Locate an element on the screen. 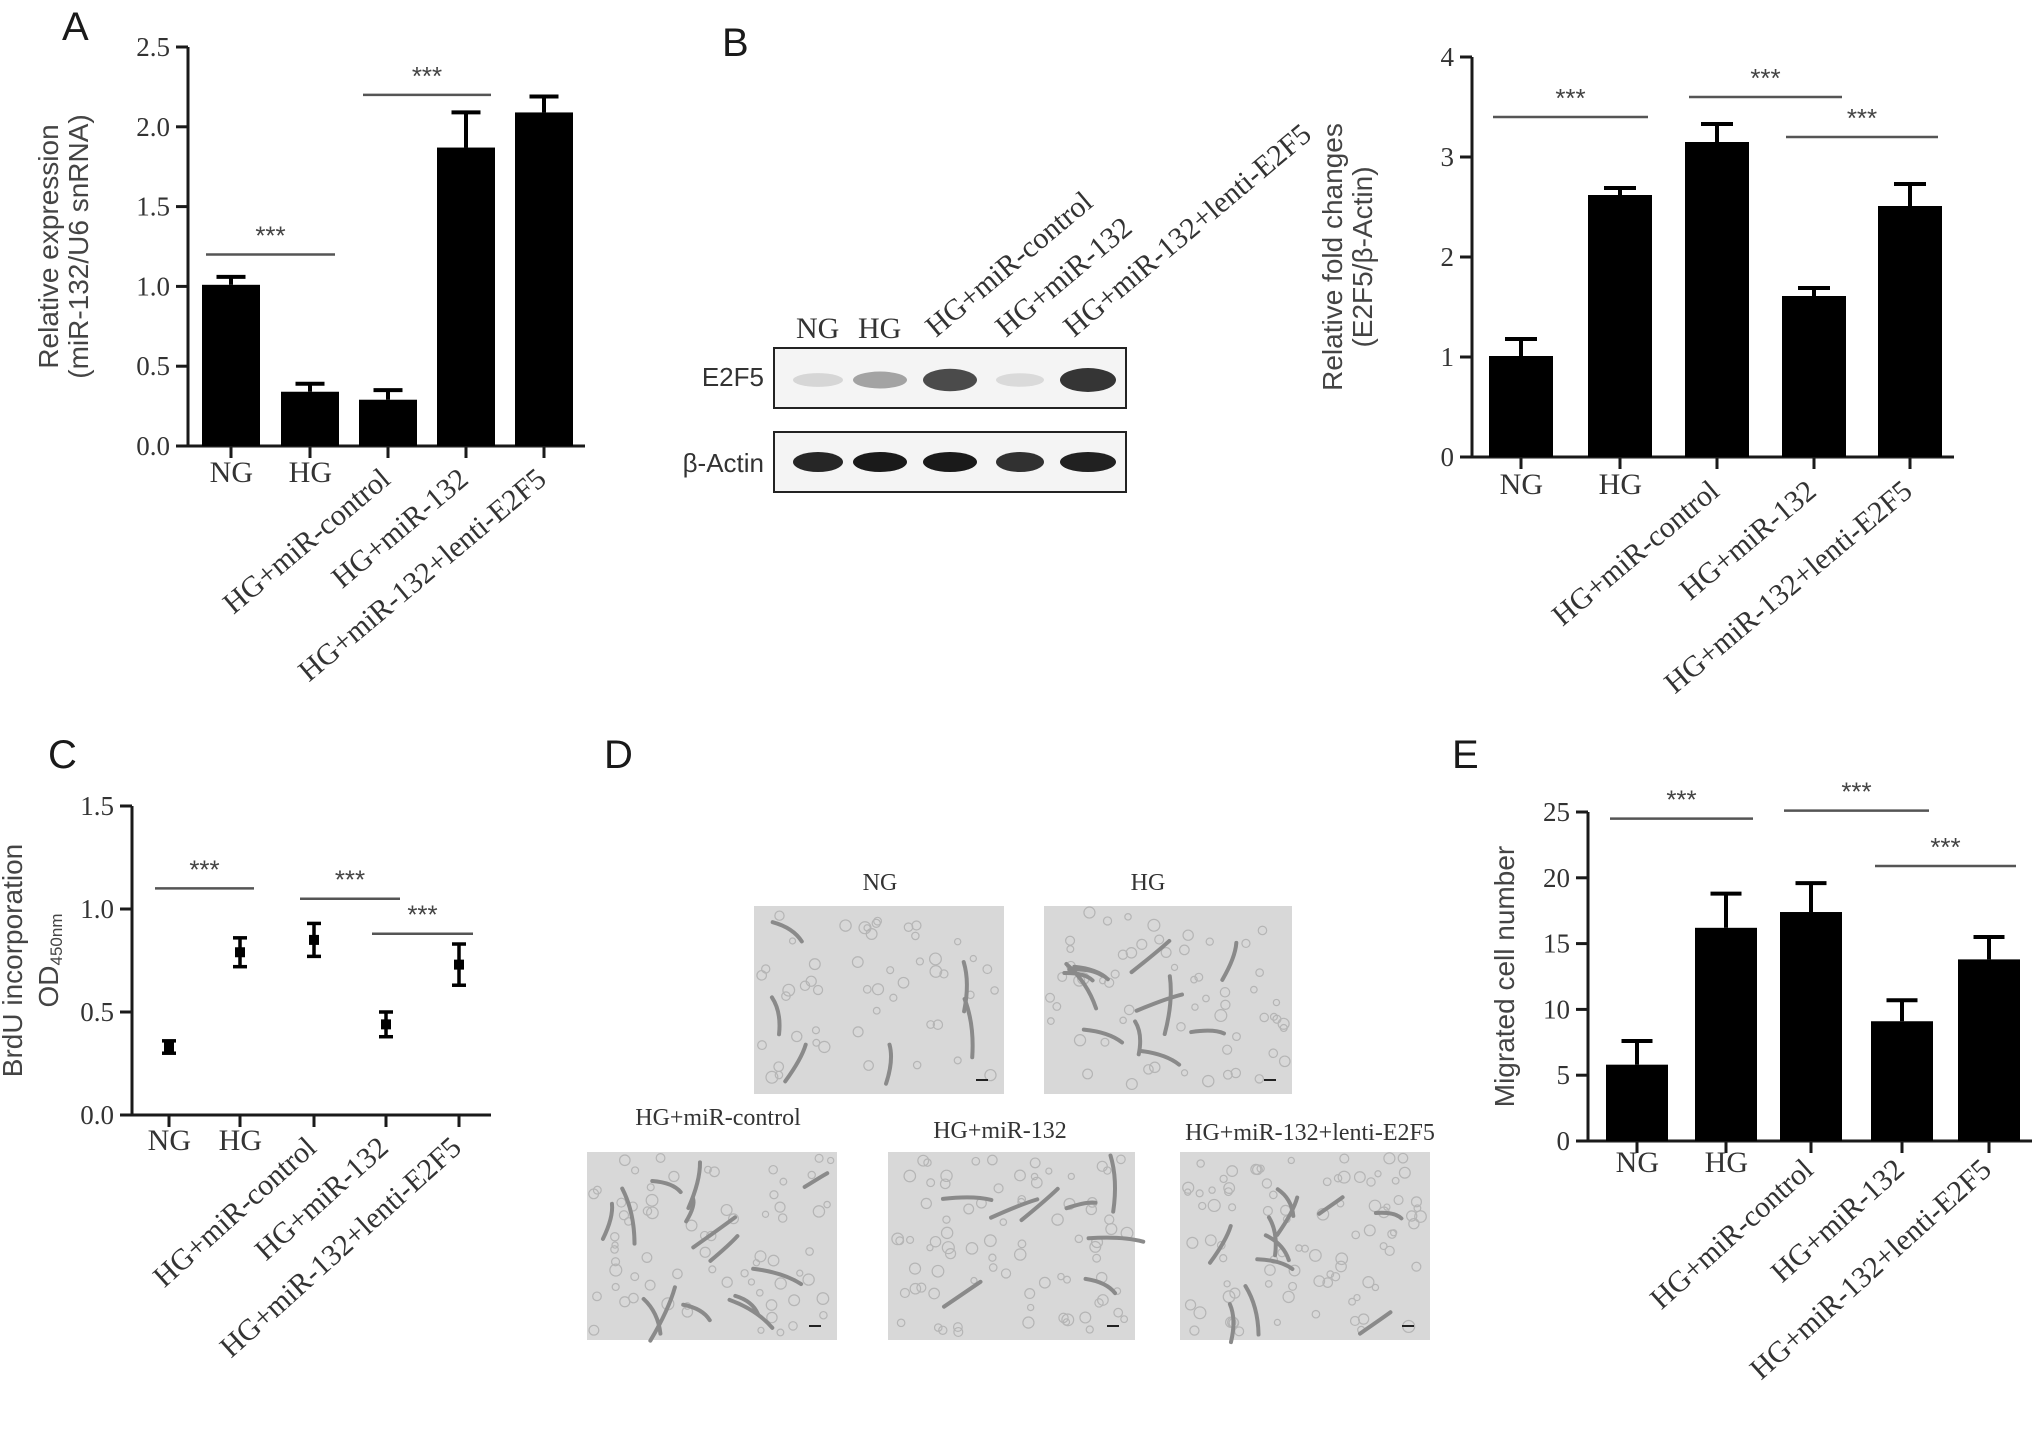  y-axis-label: BrdU incorporation is located at coordinates (14, 960).